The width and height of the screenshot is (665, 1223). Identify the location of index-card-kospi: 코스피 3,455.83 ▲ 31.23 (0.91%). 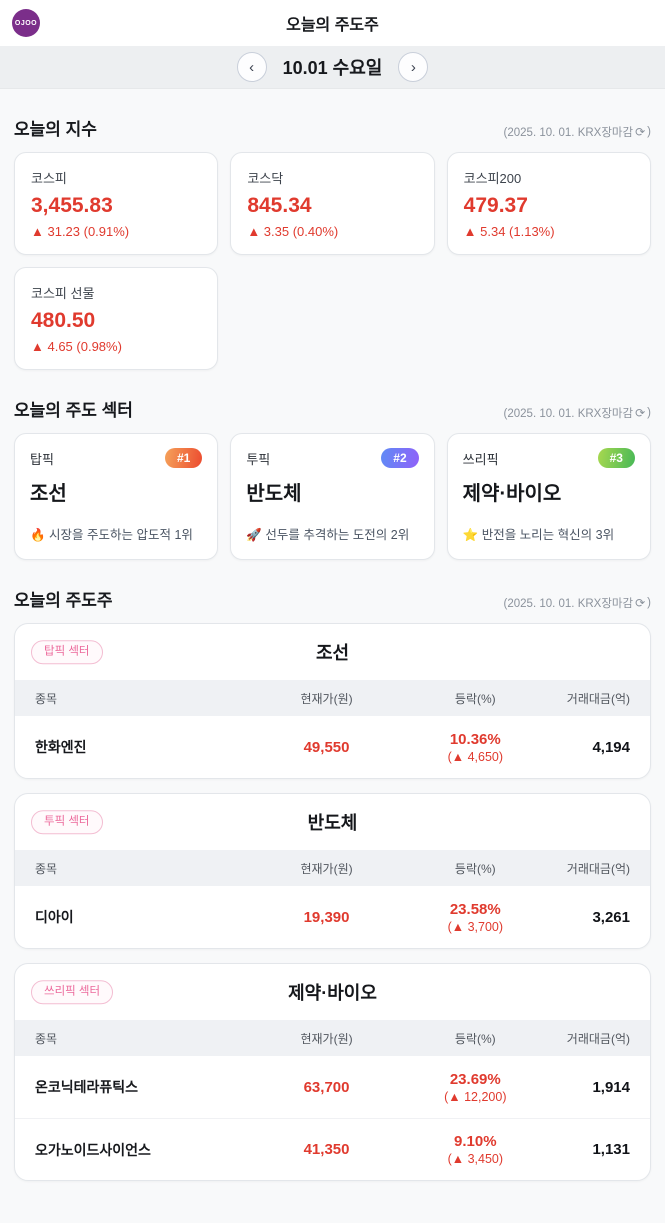
(116, 203).